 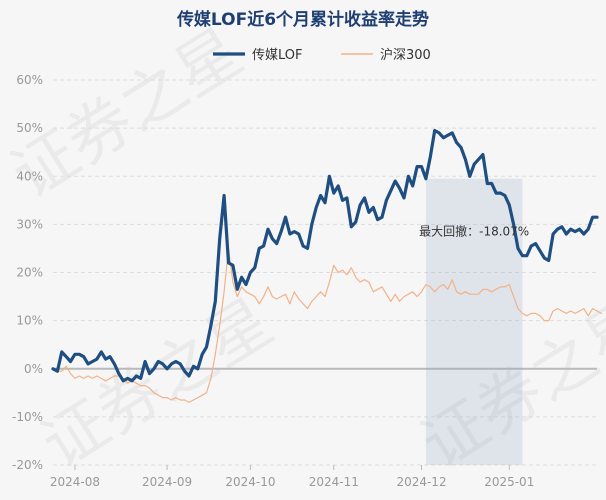 What do you see at coordinates (75, 482) in the screenshot?
I see `x-tick-label: 2024-08` at bounding box center [75, 482].